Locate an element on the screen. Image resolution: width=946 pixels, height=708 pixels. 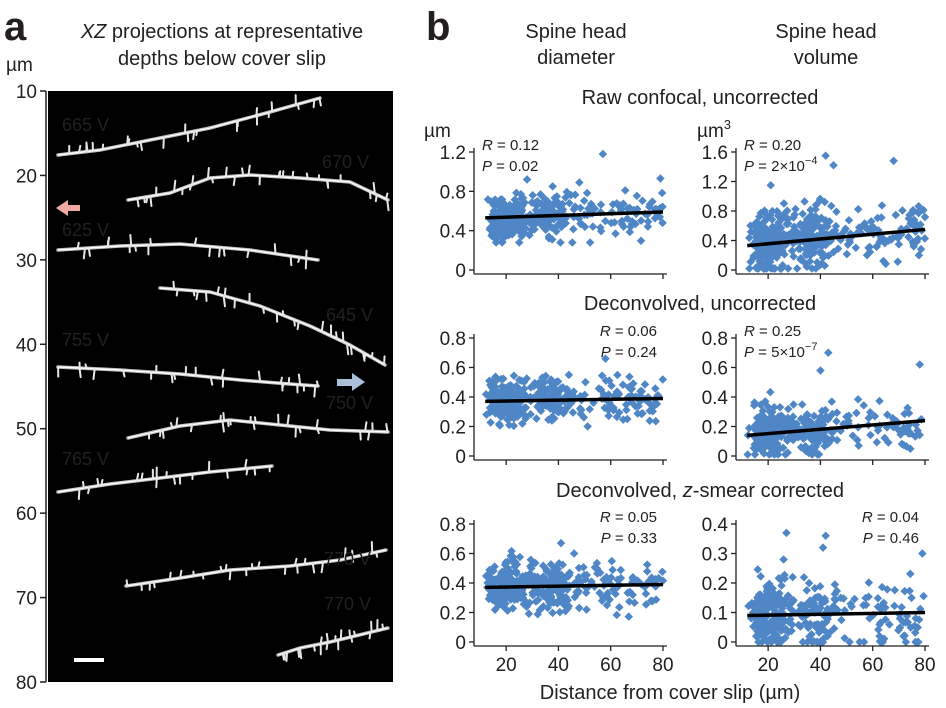
x-tick-label: 60 is located at coordinates (610, 665).